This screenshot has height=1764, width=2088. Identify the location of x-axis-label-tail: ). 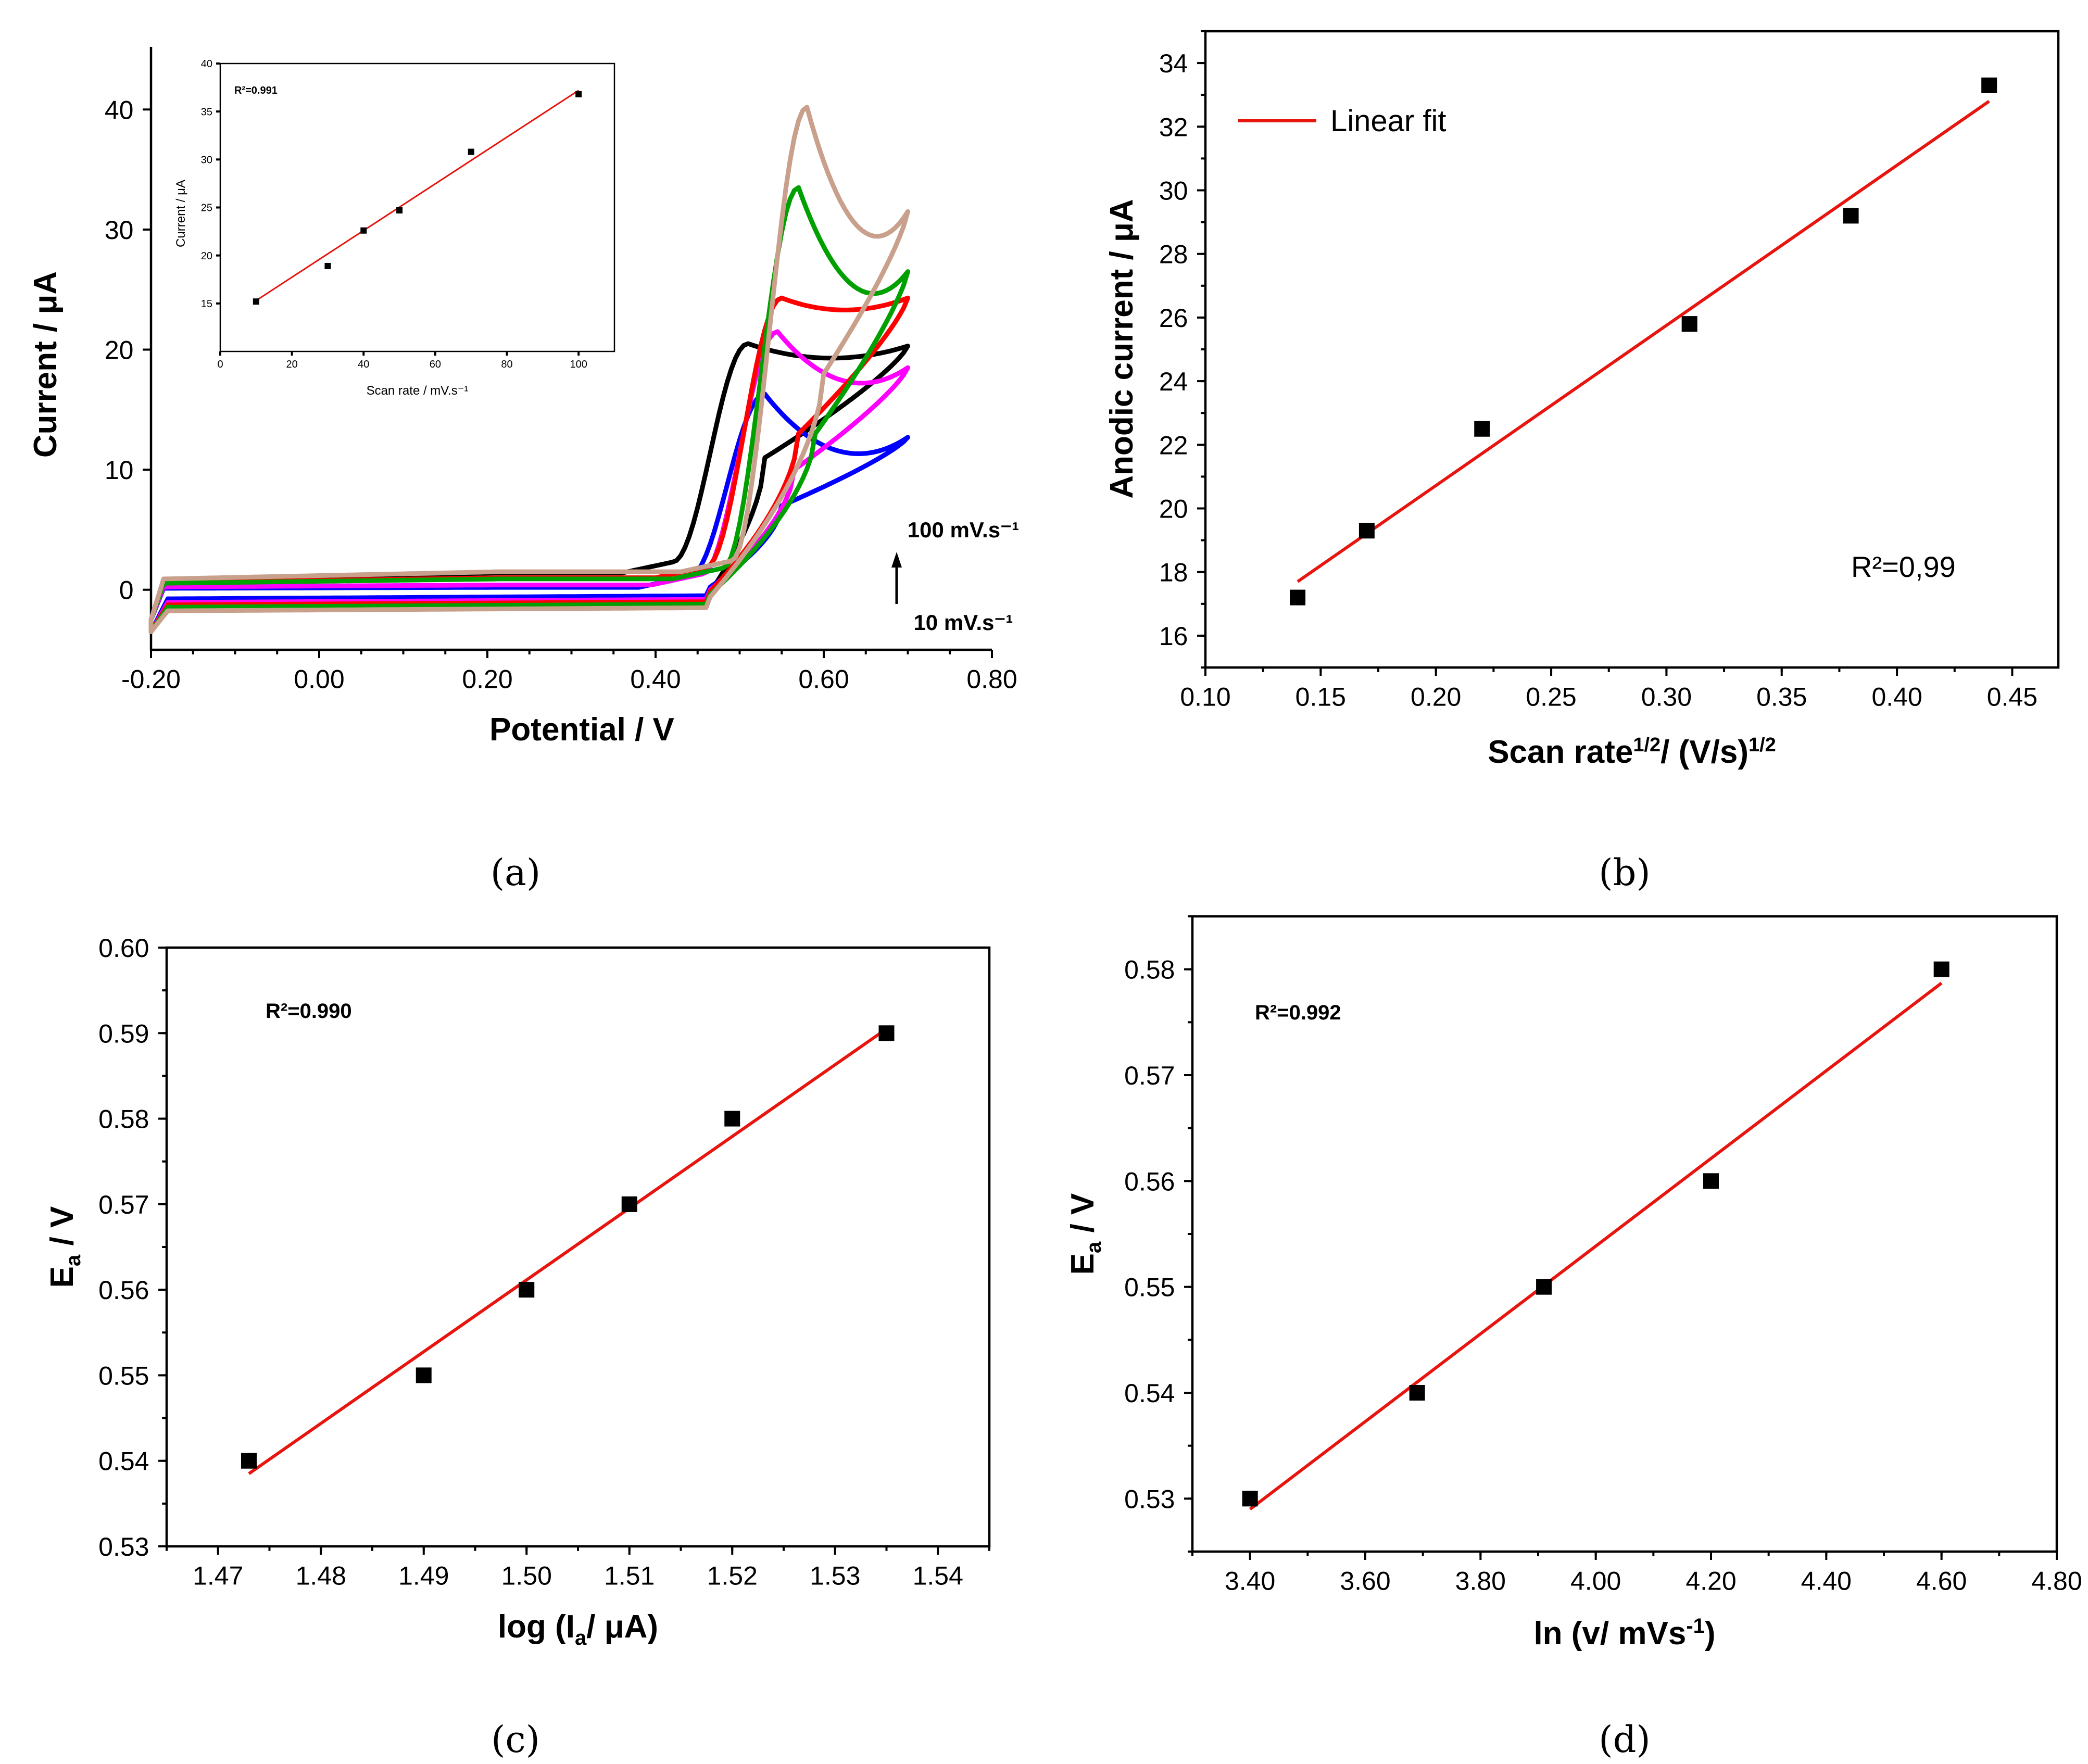
(1711, 1634).